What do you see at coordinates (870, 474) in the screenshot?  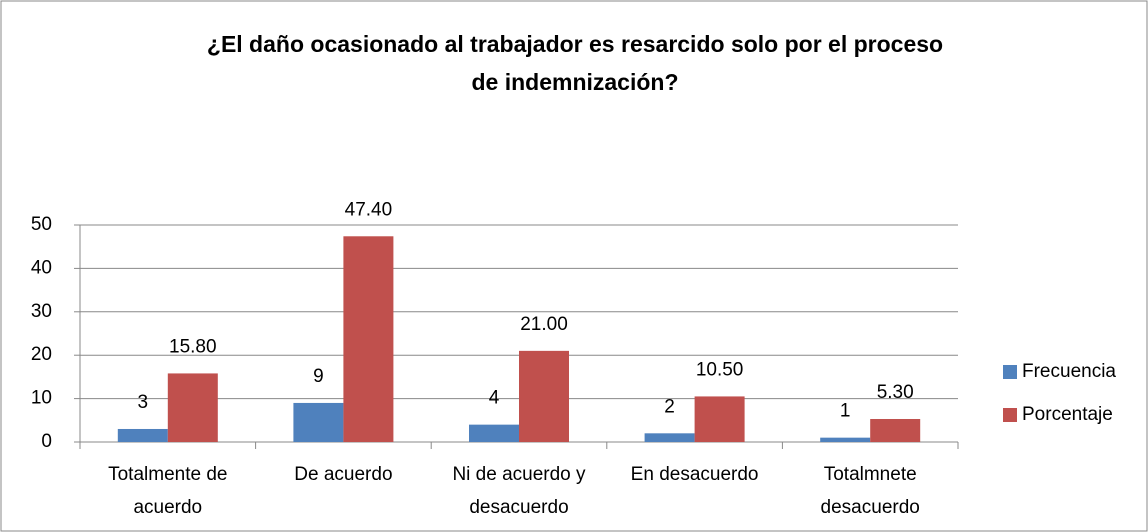 I see `x-tick-label: Totalmnete` at bounding box center [870, 474].